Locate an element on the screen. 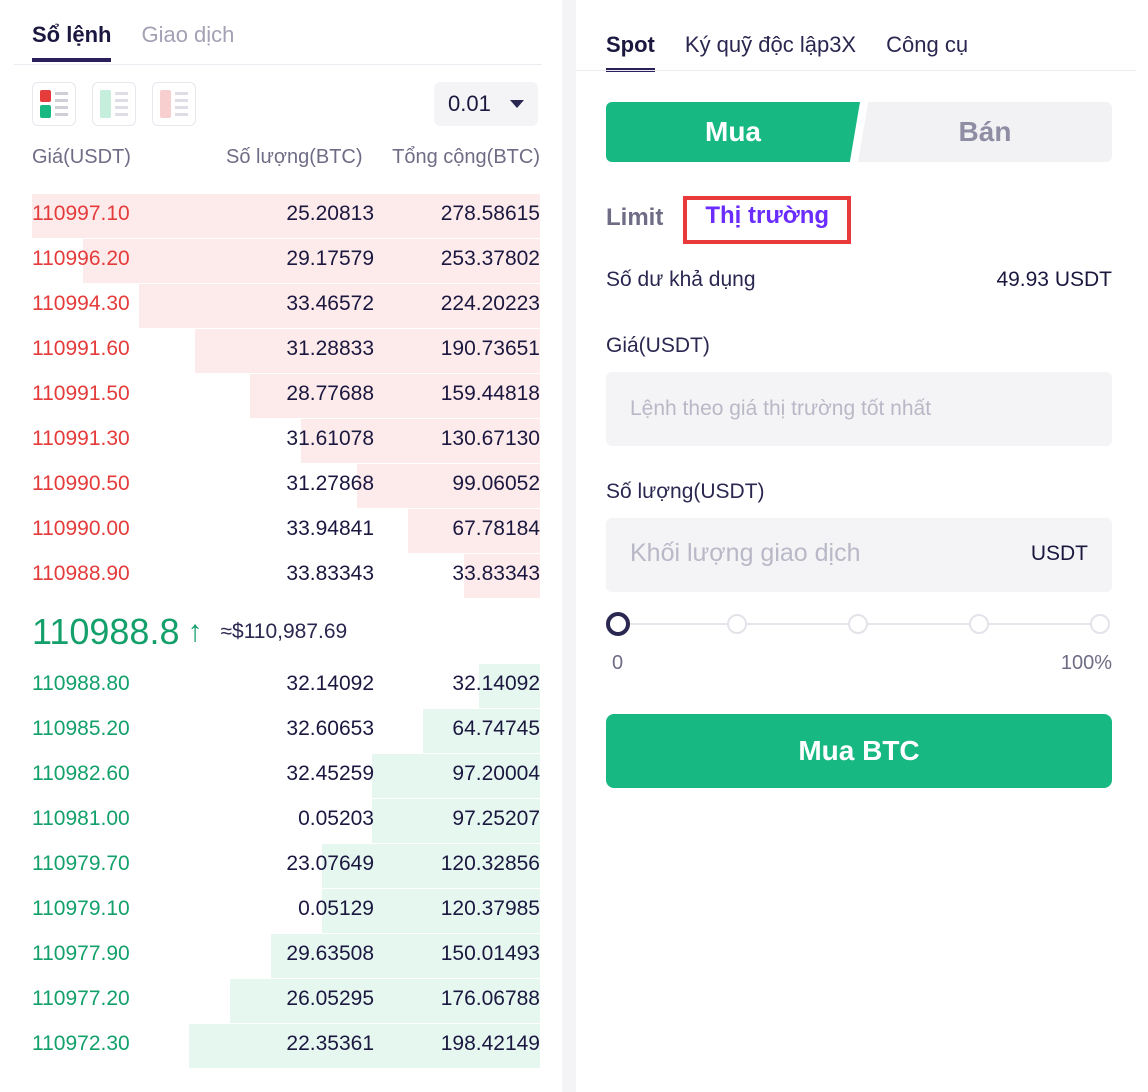  ask-total: 190.73651 is located at coordinates (490, 348).